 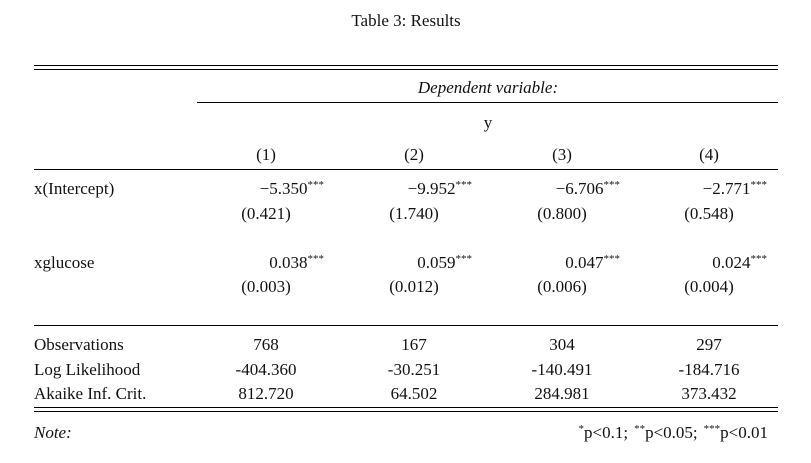 What do you see at coordinates (731, 262) in the screenshot?
I see `coef-value: 0.024` at bounding box center [731, 262].